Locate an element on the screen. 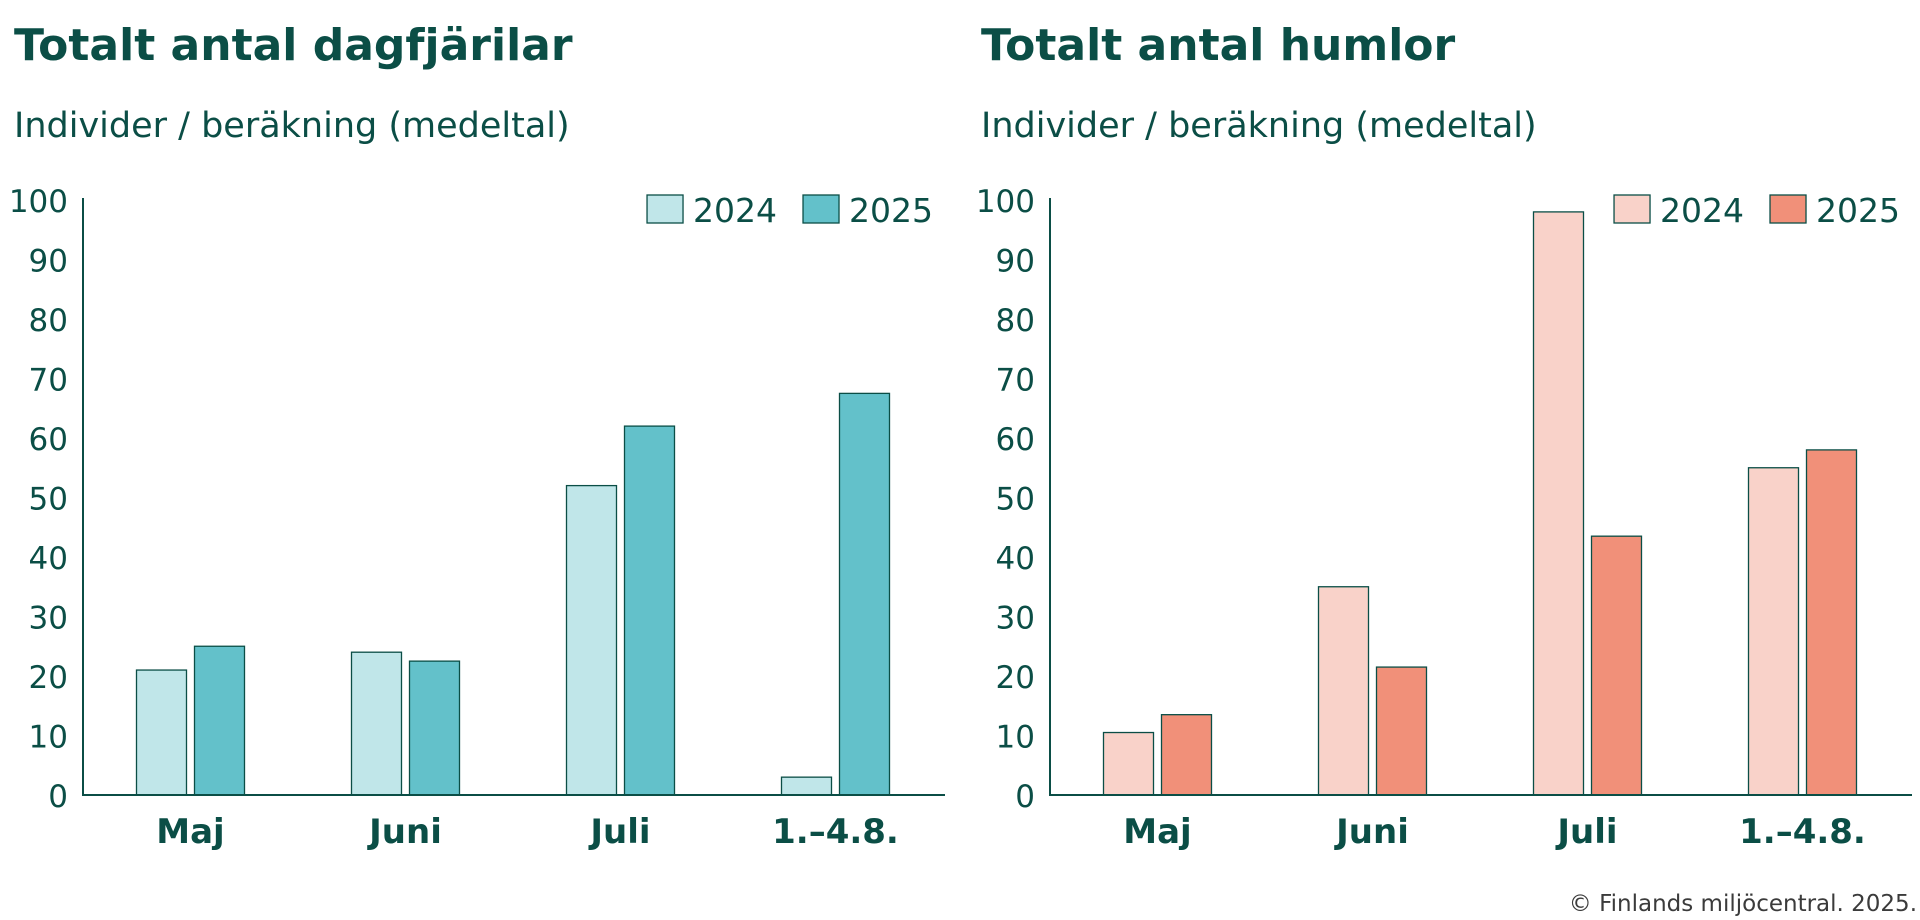 Image resolution: width=1920 pixels, height=920 pixels. chart-title: Totalt antal humlor is located at coordinates (1218, 45).